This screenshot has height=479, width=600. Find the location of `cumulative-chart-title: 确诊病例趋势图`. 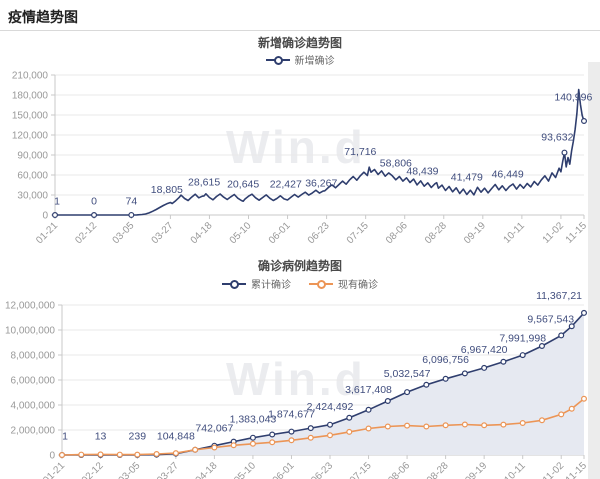

cumulative-chart-title: 确诊病例趋势图 is located at coordinates (299, 266).